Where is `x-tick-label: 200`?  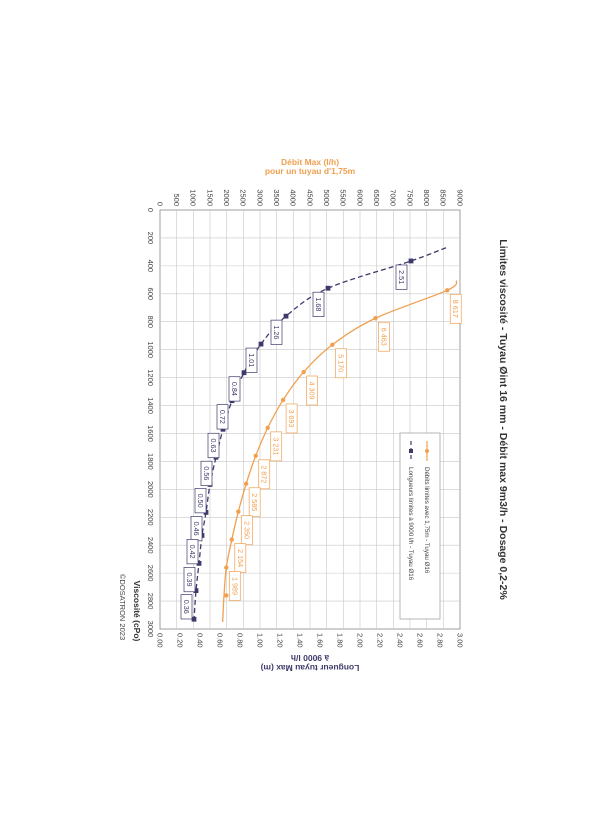 x-tick-label: 200 is located at coordinates (150, 238).